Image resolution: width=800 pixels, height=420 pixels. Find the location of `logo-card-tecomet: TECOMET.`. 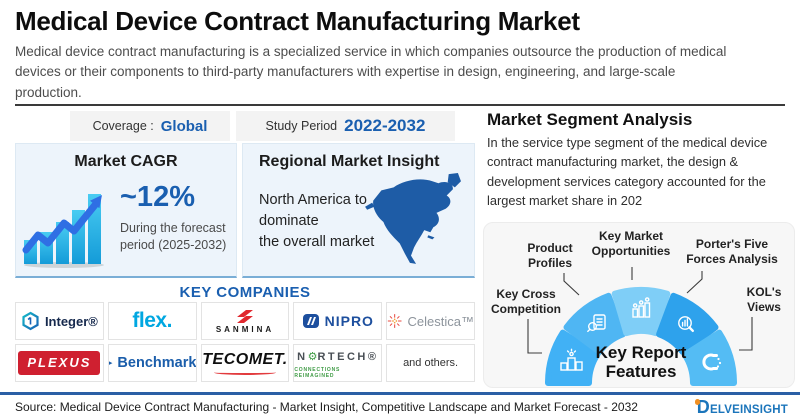

logo-card-tecomet: TECOMET. is located at coordinates (245, 363).